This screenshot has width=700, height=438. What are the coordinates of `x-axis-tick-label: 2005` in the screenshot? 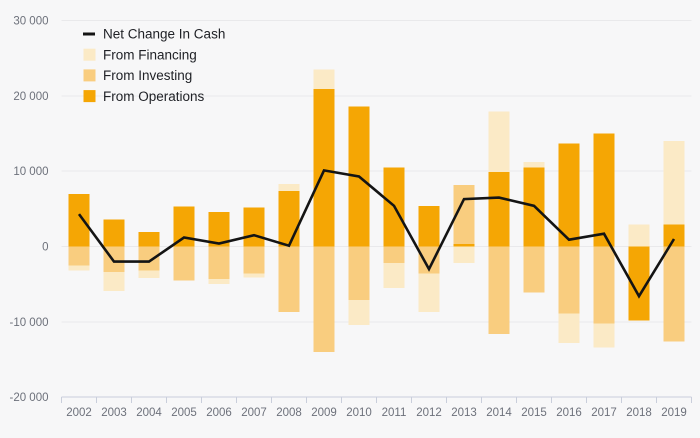 It's located at (184, 413).